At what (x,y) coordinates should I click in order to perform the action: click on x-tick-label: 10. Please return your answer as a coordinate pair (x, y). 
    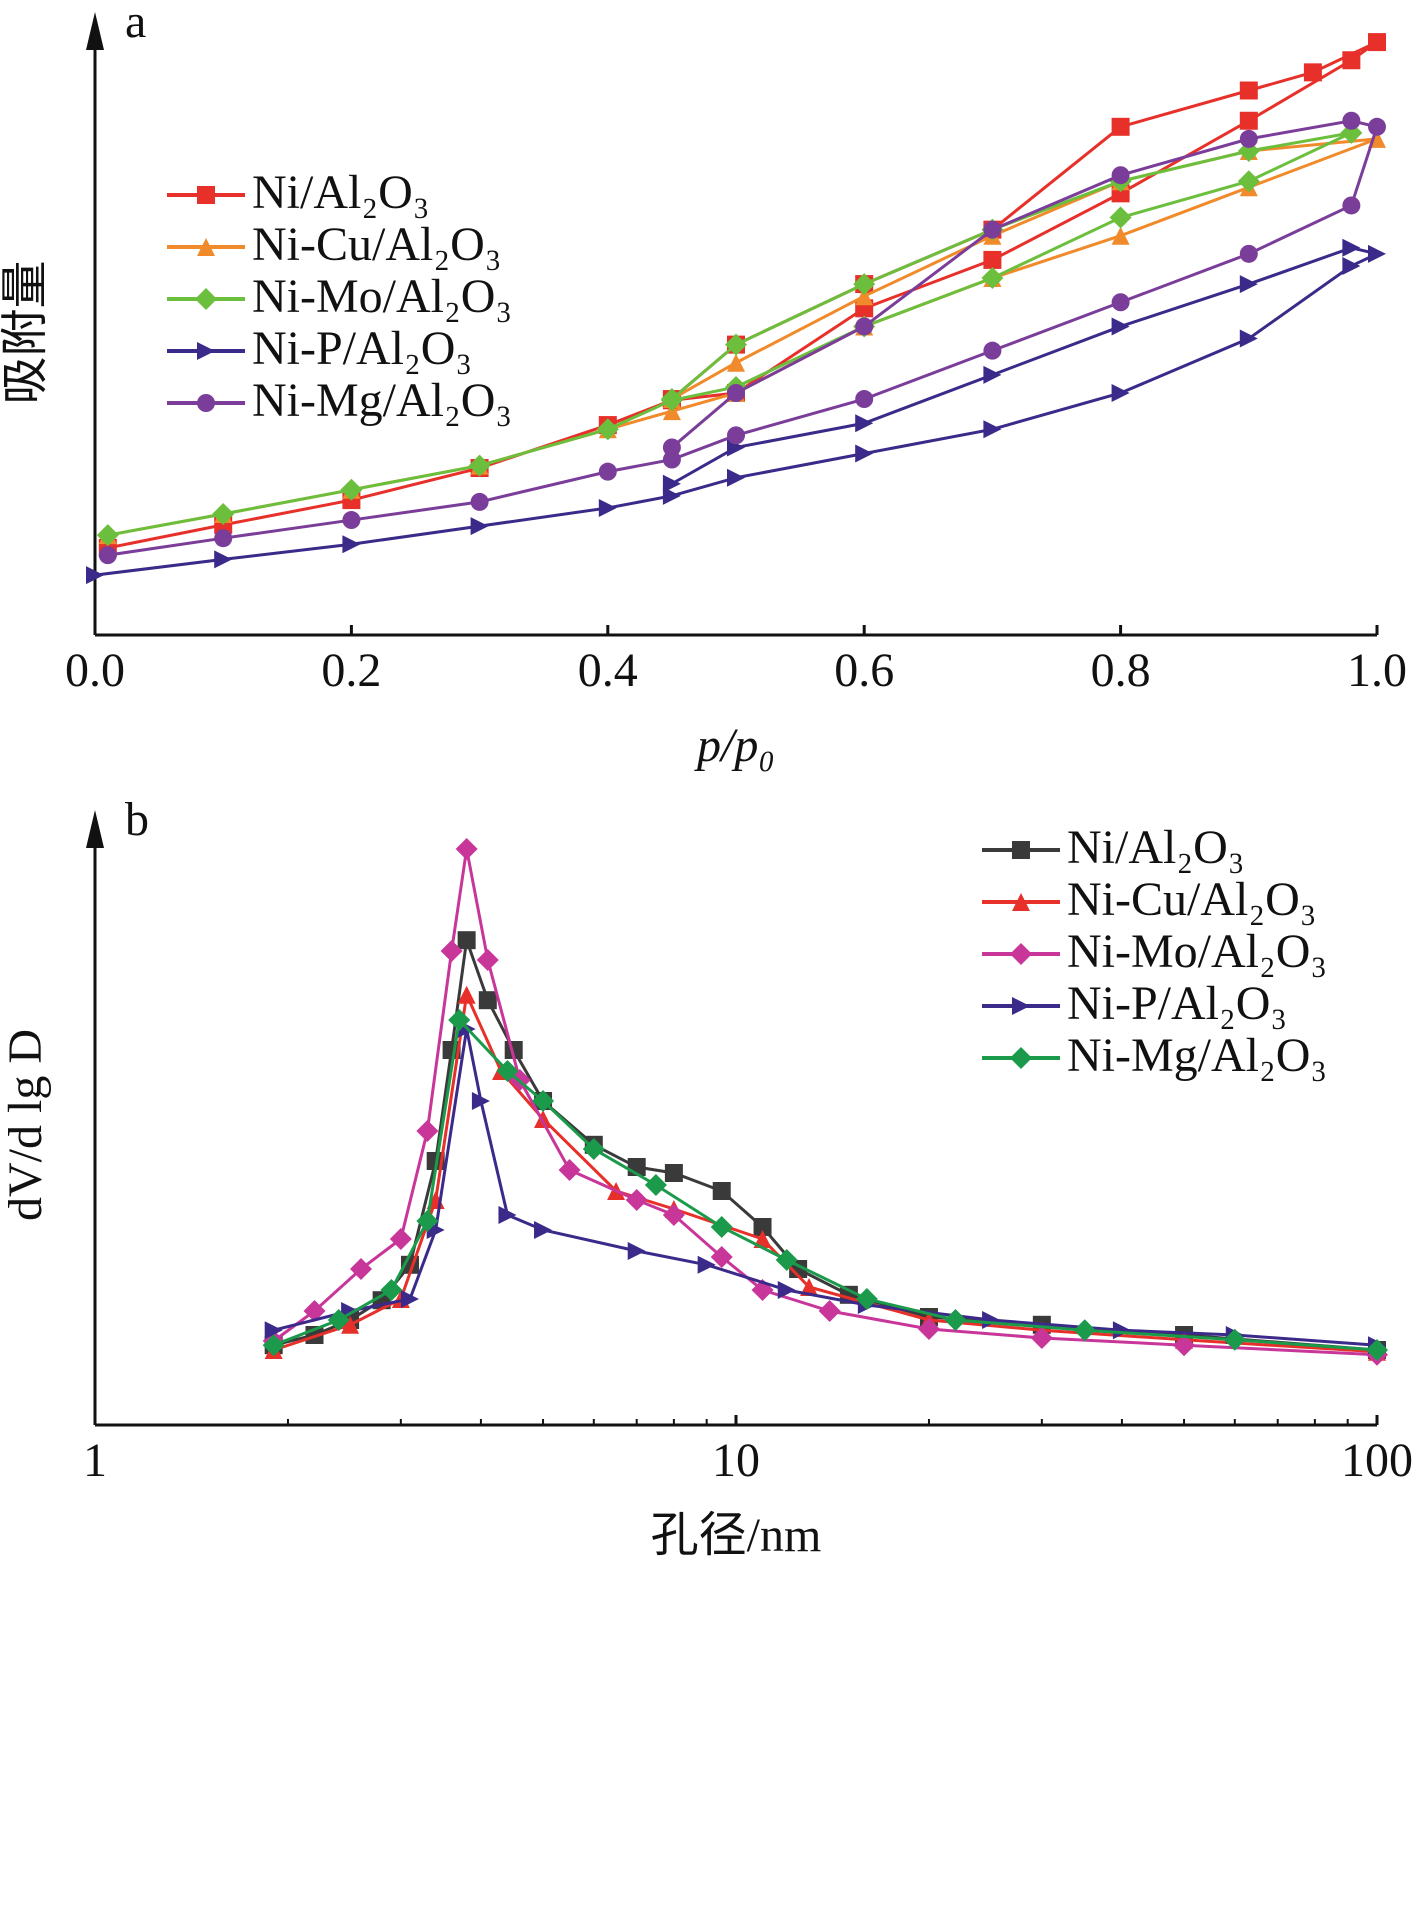
    Looking at the image, I should click on (736, 1460).